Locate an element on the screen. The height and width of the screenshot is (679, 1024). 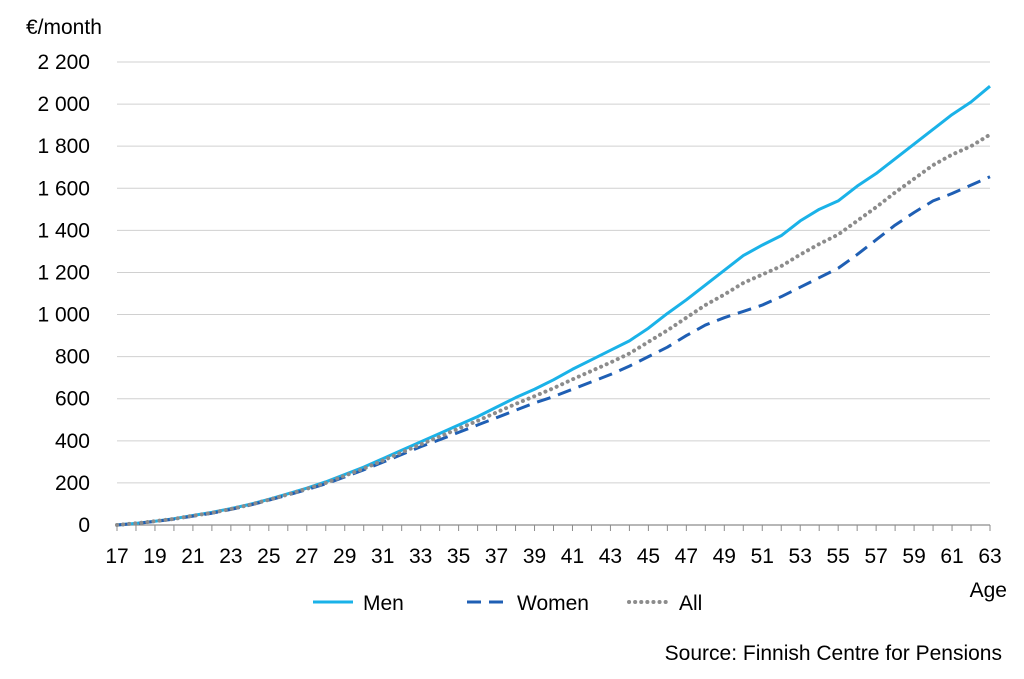
x-tick-label: 43 is located at coordinates (610, 556).